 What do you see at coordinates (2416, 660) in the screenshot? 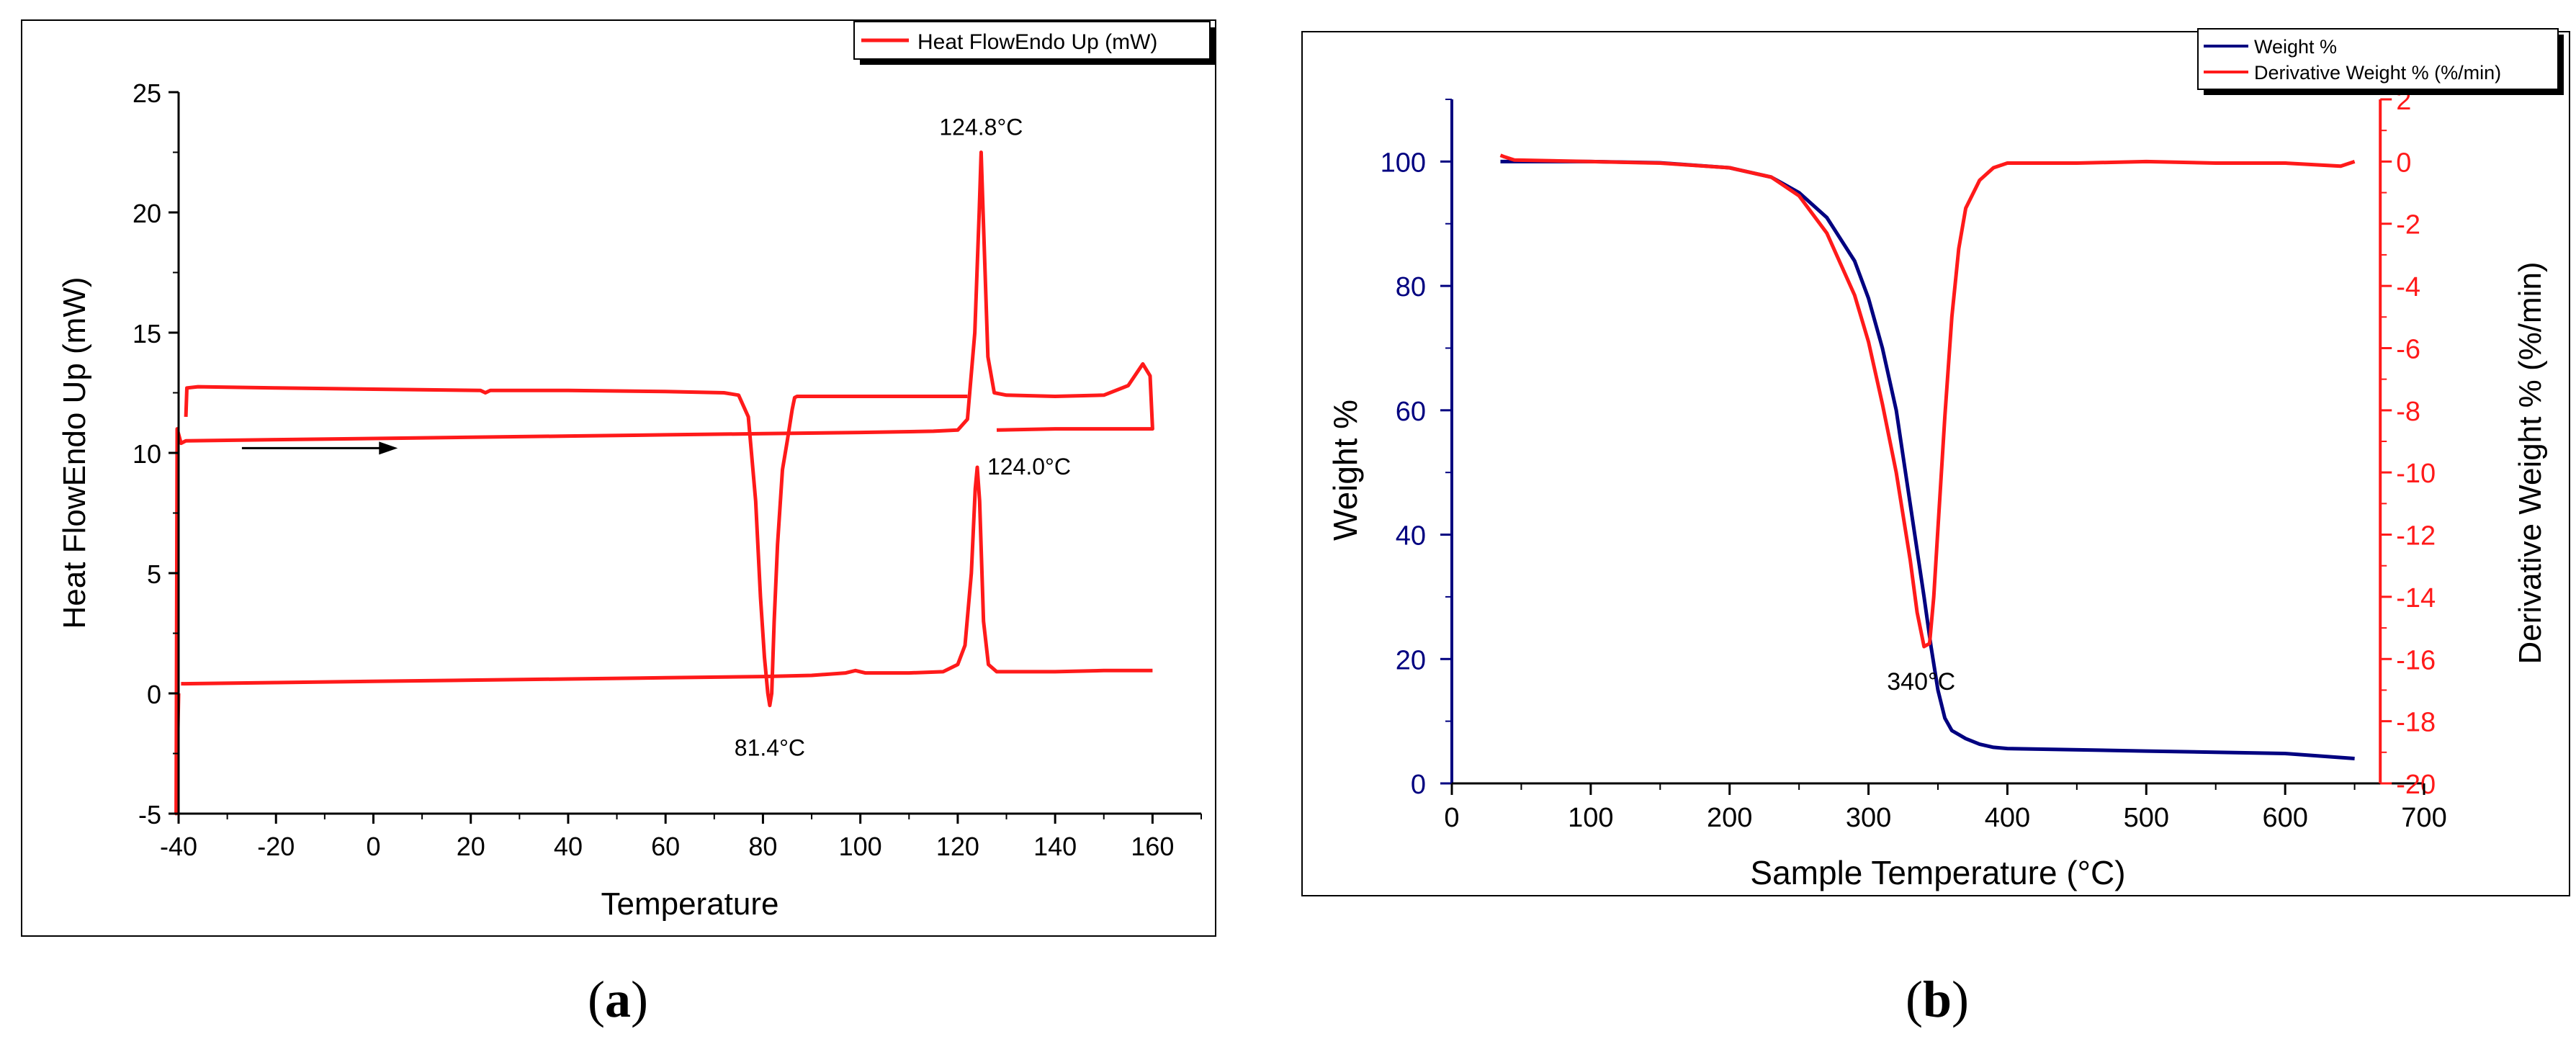
I see `b-right-y-tick-label: -16` at bounding box center [2416, 660].